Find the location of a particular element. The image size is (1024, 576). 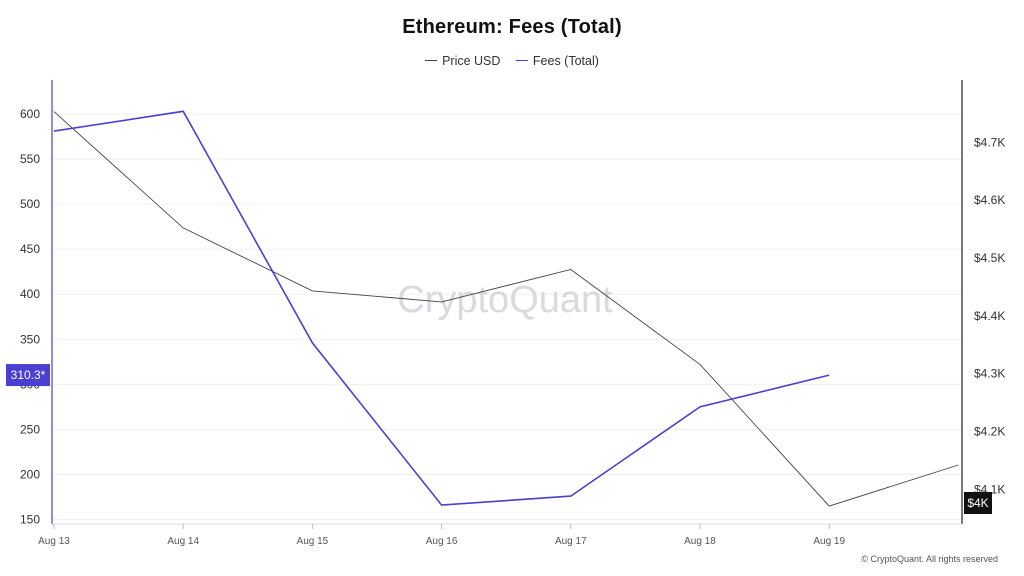

right-value-badge-label: $4K is located at coordinates (977, 503).